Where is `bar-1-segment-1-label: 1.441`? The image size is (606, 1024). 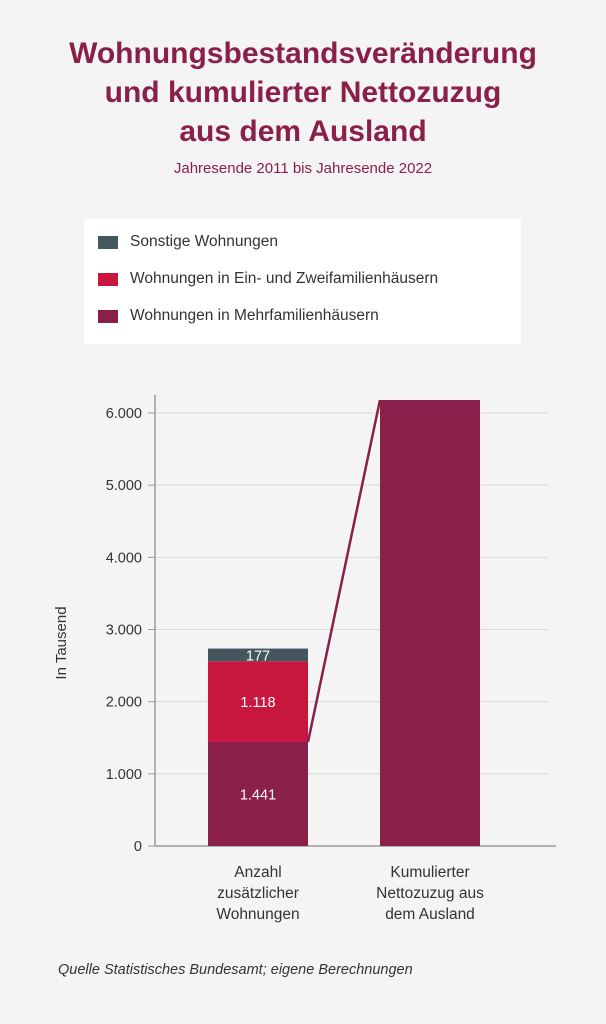
bar-1-segment-1-label: 1.441 is located at coordinates (258, 796).